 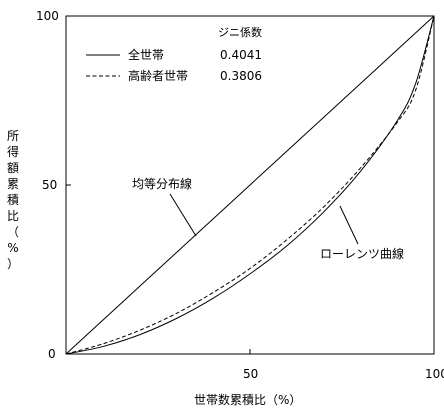 What do you see at coordinates (240, 32) in the screenshot?
I see `legend-title: ジニ係数` at bounding box center [240, 32].